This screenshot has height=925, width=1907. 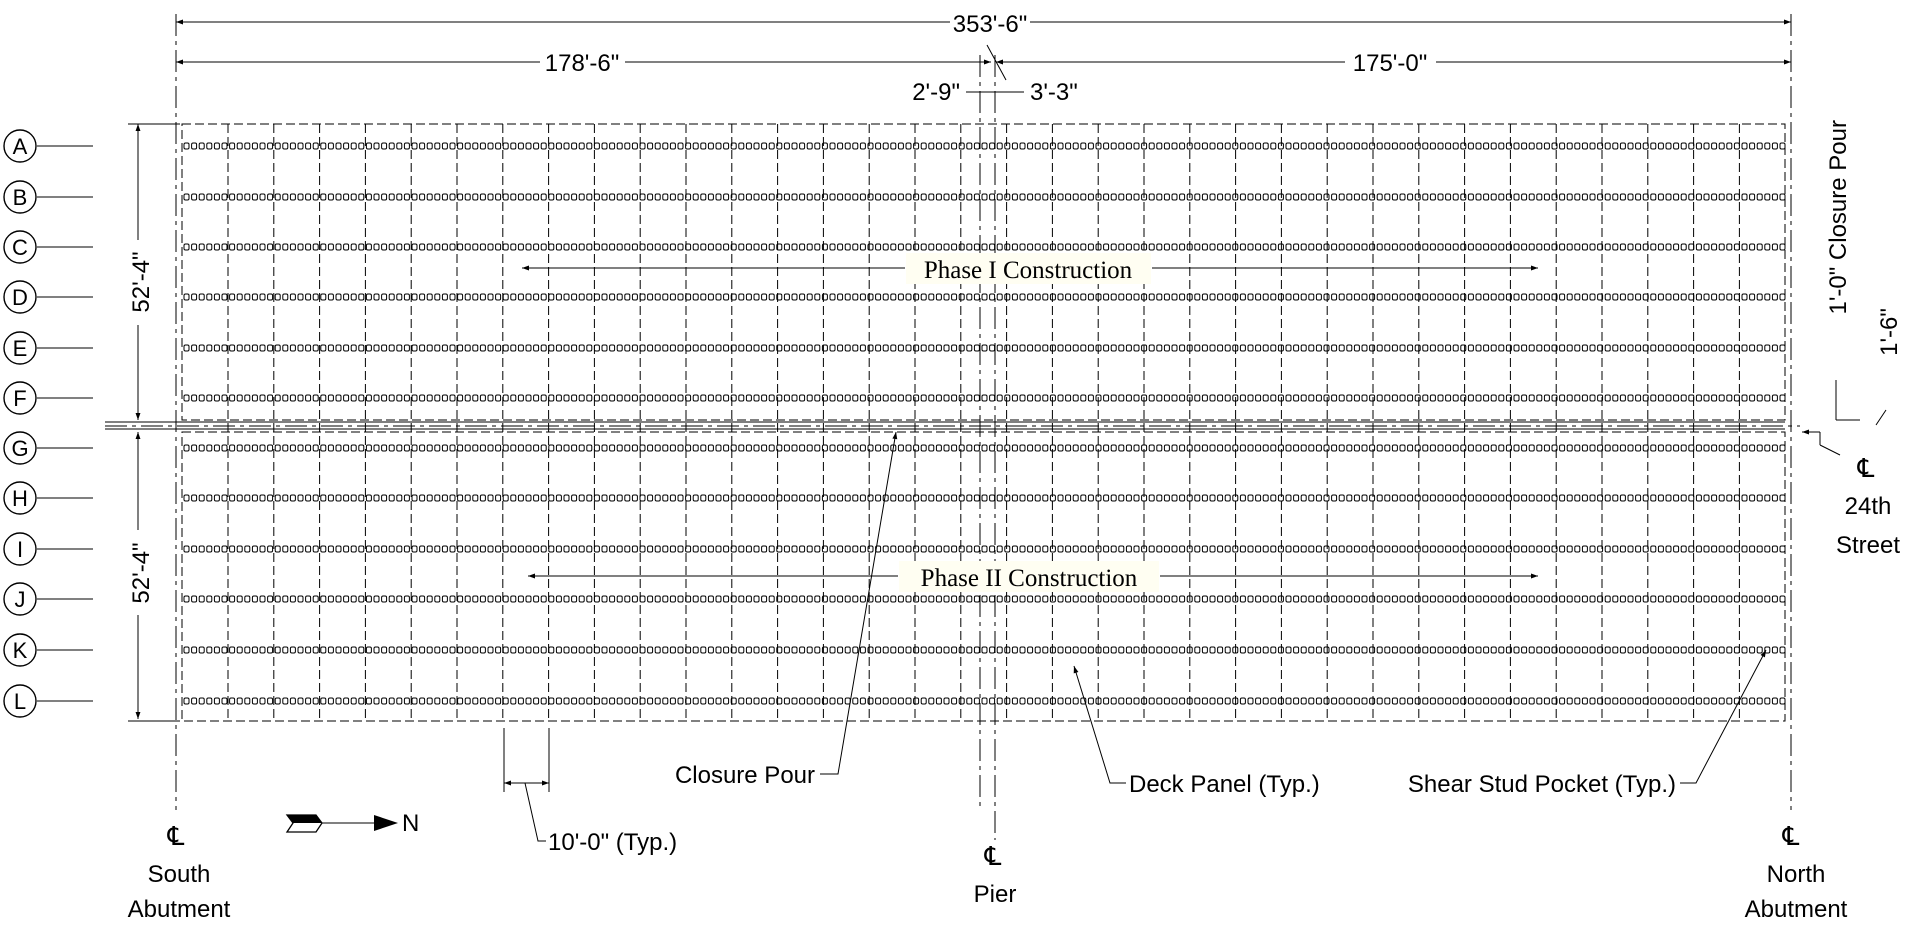 I want to click on pocket-row-E, so click(x=984, y=348).